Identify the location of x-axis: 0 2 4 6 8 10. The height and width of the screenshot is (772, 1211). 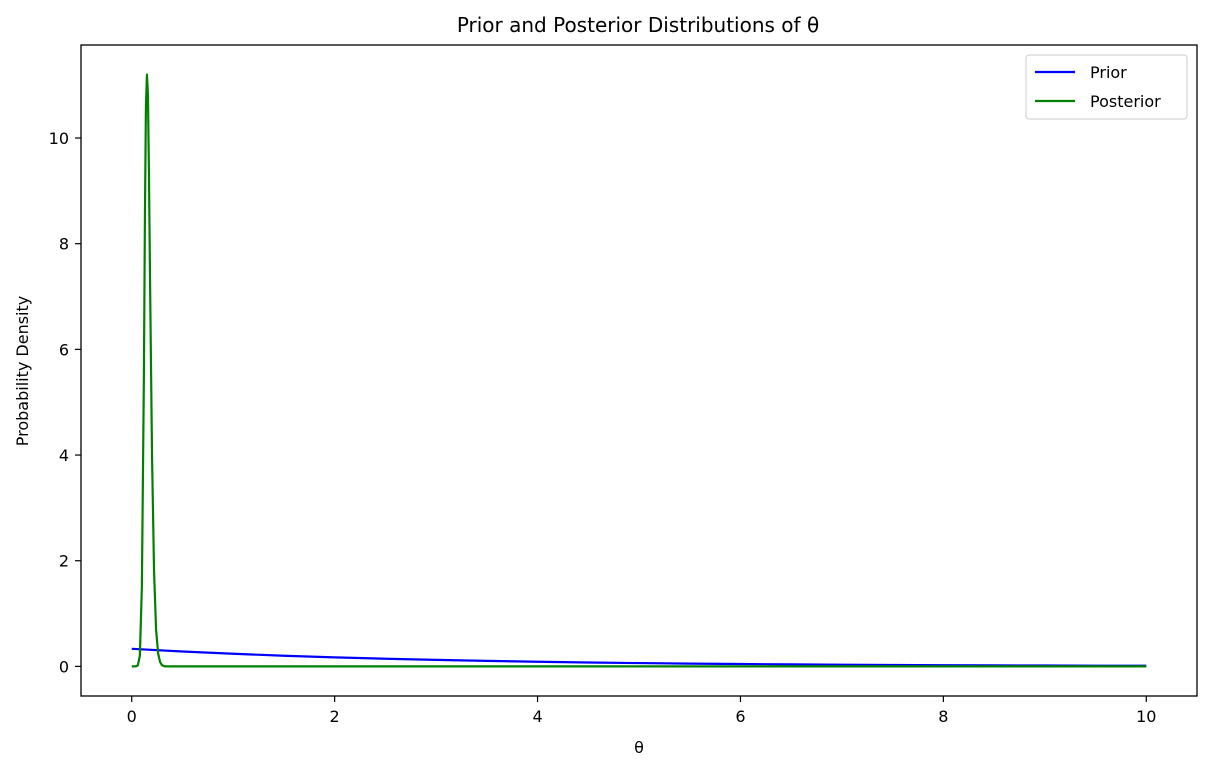
(641, 711).